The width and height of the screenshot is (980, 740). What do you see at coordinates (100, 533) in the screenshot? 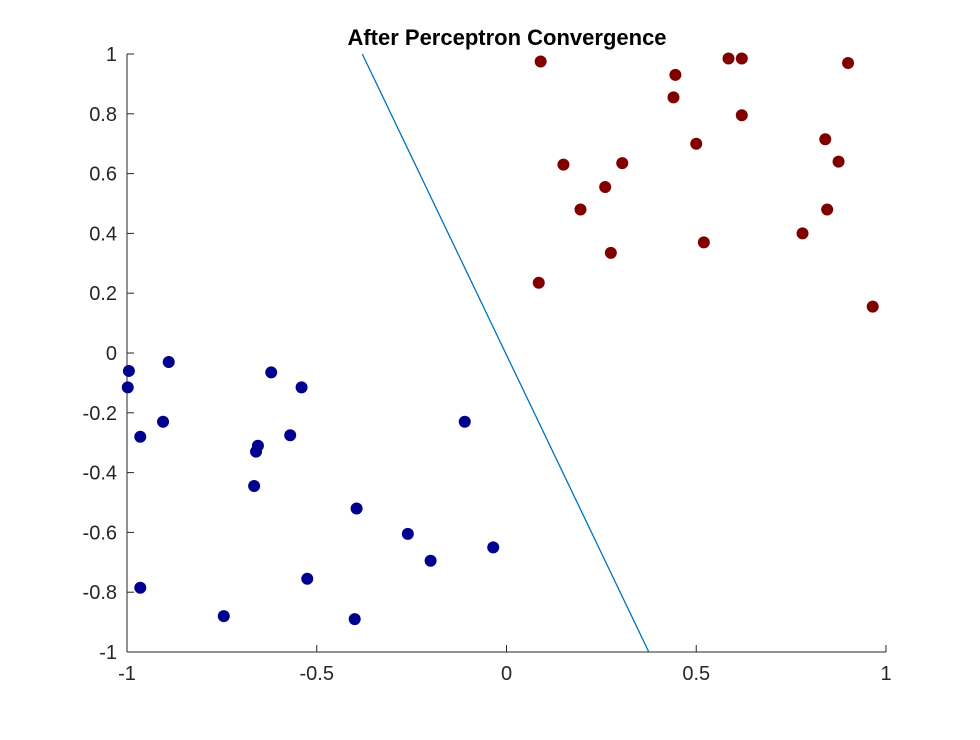
I see `y-tick-label: -0.6` at bounding box center [100, 533].